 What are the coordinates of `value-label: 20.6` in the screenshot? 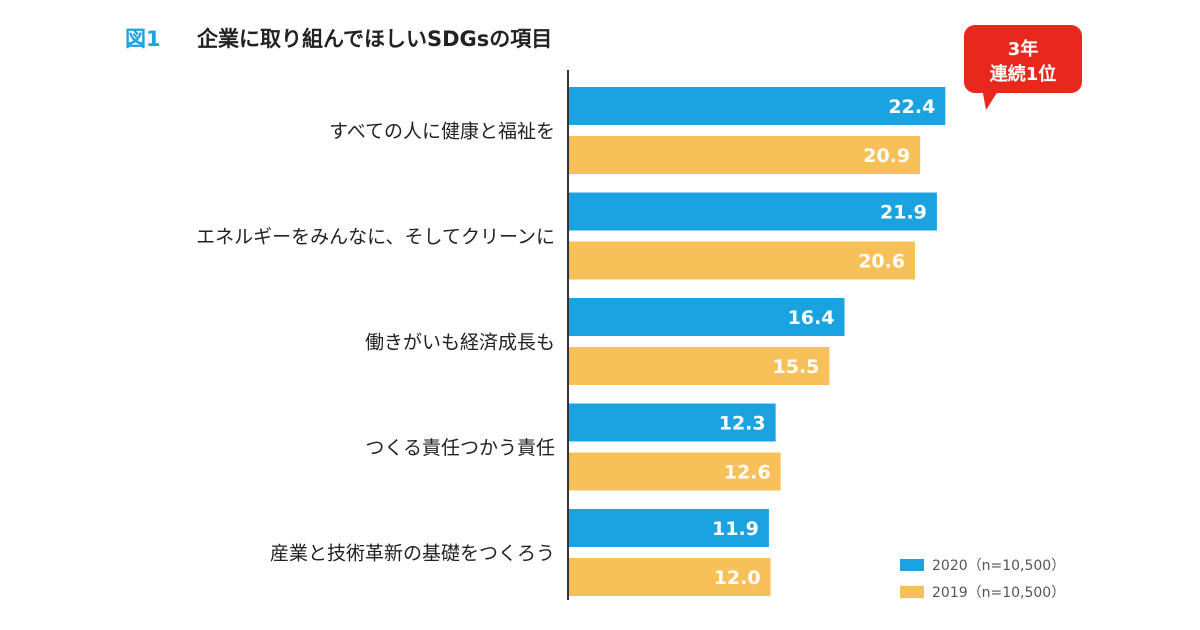 It's located at (881, 262).